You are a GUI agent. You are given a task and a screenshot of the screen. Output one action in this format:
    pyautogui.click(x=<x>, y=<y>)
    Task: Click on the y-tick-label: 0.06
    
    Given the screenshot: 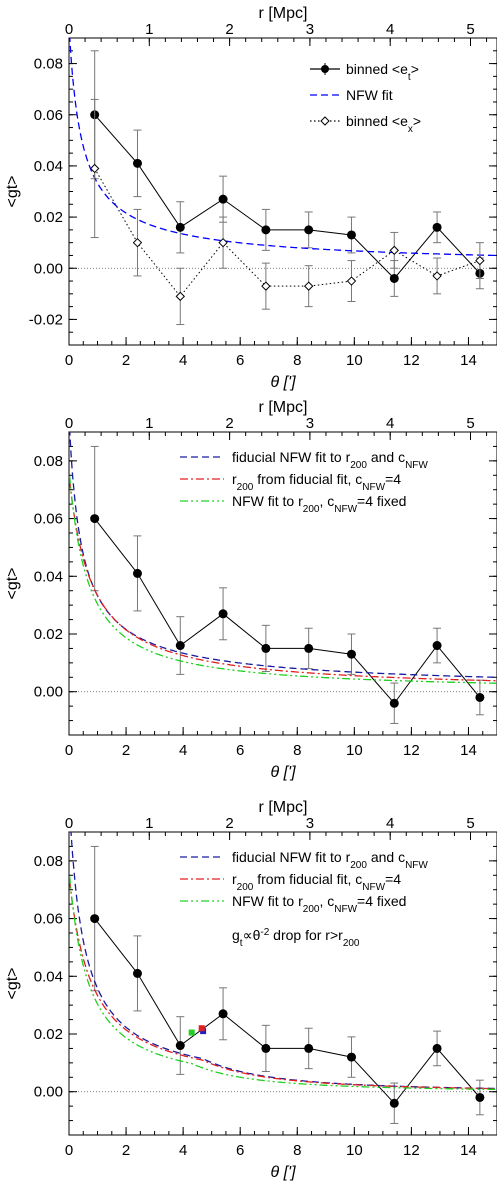 What is the action you would take?
    pyautogui.click(x=48, y=919)
    